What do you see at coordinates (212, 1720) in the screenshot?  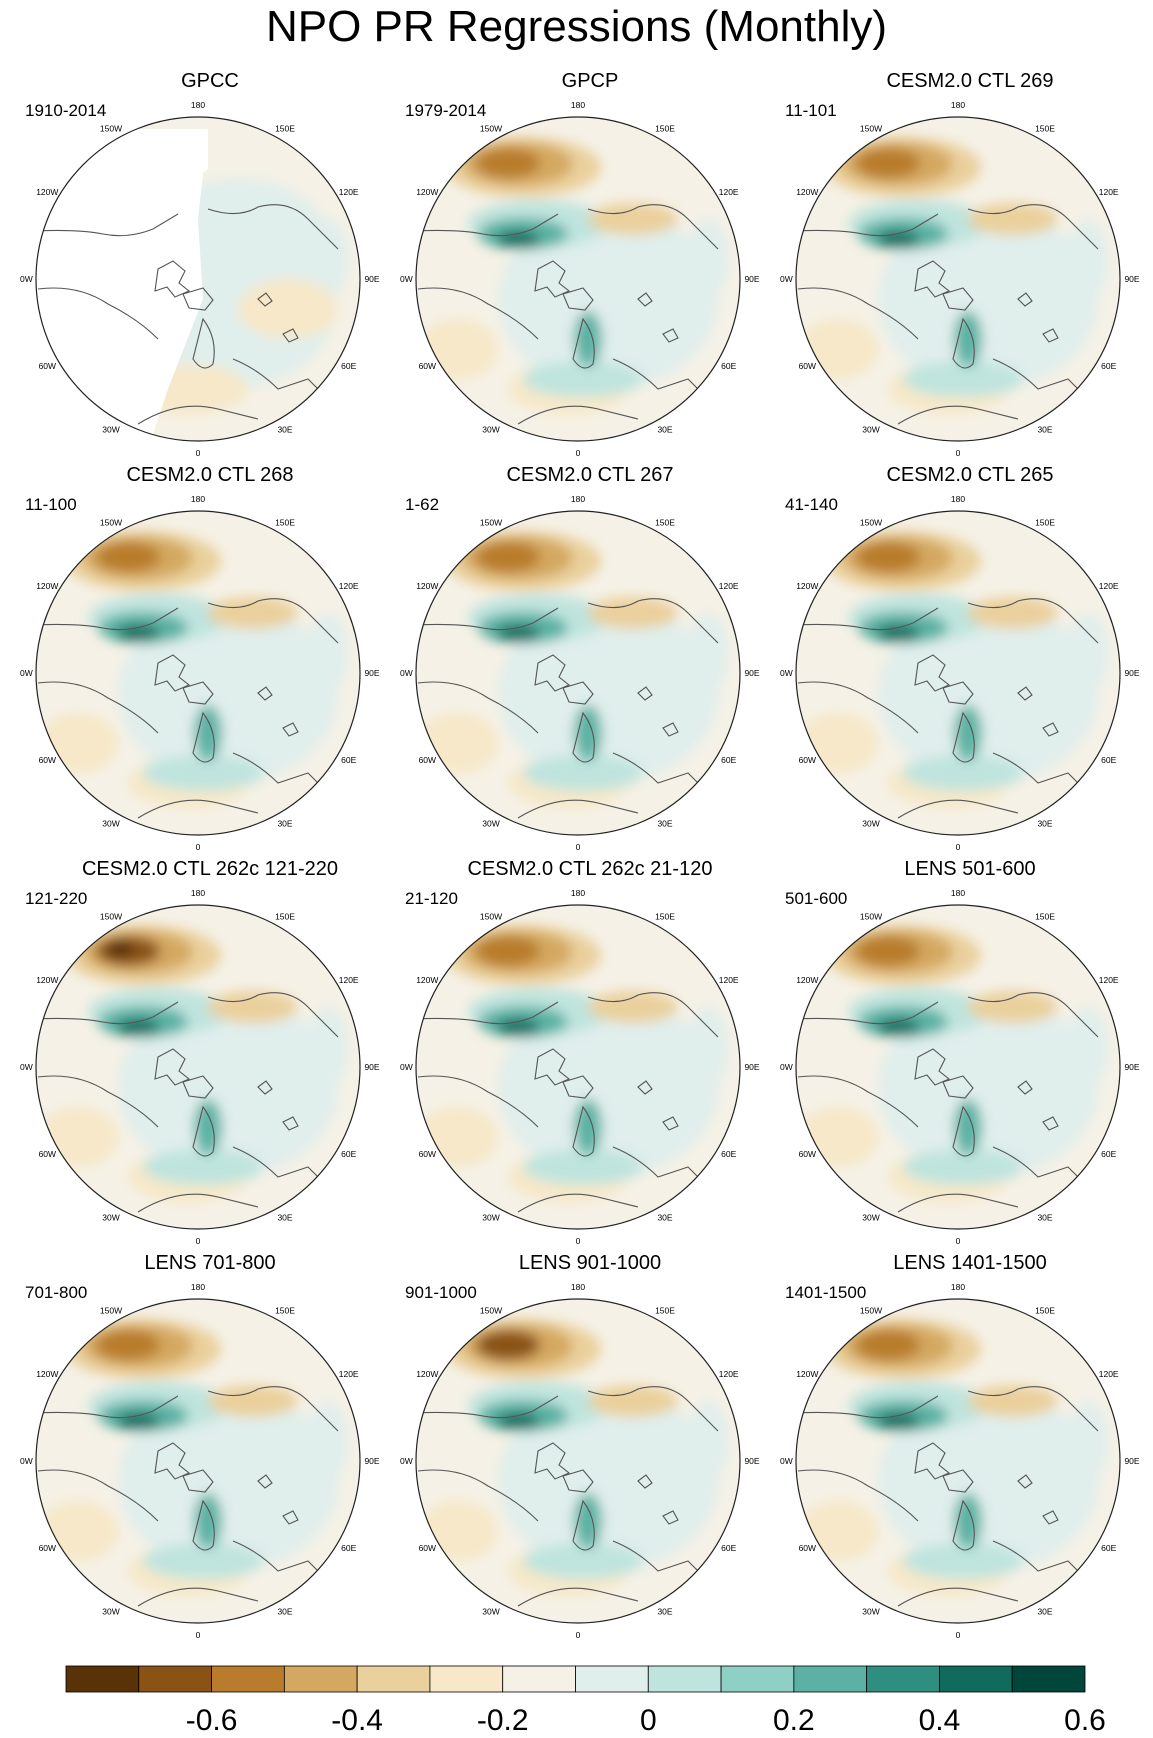 I see `colorbar-tick-label: -0.6` at bounding box center [212, 1720].